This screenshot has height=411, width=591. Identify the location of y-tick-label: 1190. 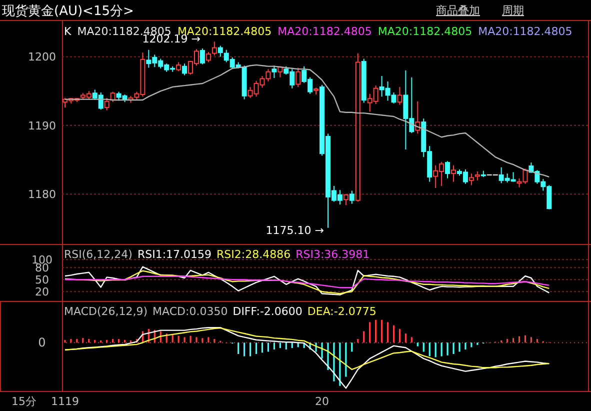
(42, 125).